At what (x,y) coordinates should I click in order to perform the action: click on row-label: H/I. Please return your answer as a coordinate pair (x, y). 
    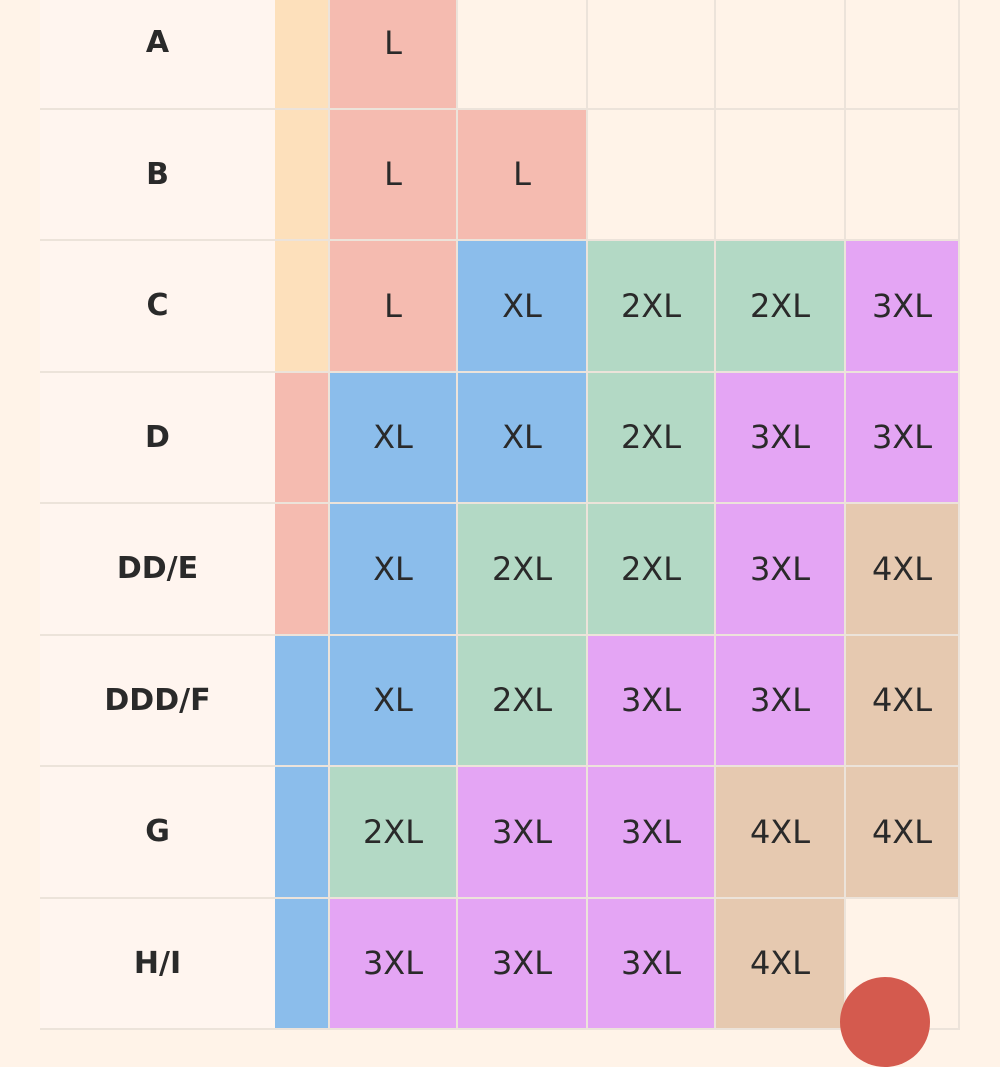
    Looking at the image, I should click on (157, 964).